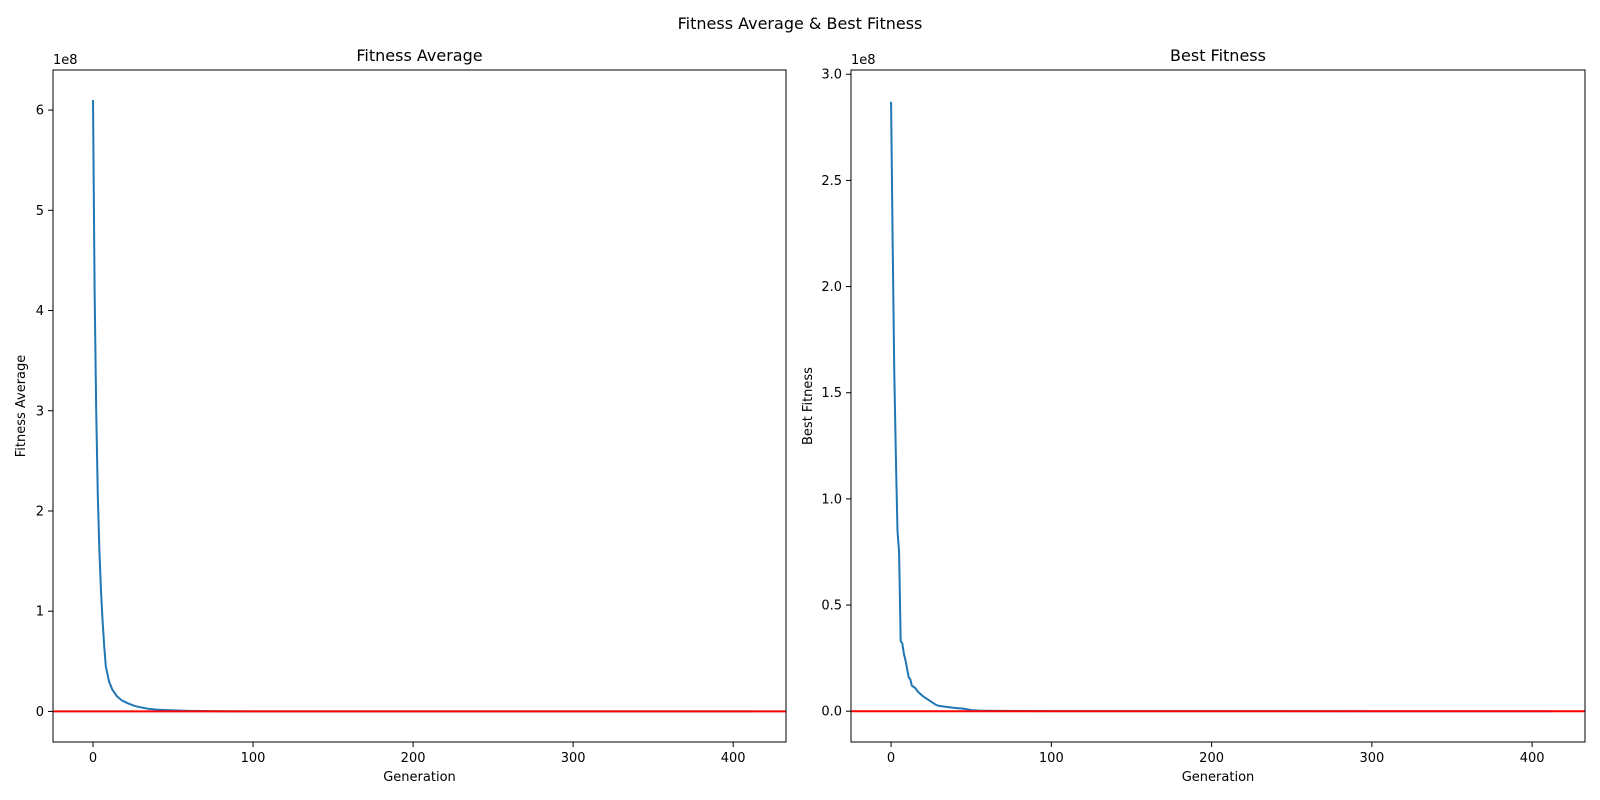 This screenshot has width=1600, height=800. What do you see at coordinates (1051, 758) in the screenshot?
I see `best-fitness-x-tick-label: 100` at bounding box center [1051, 758].